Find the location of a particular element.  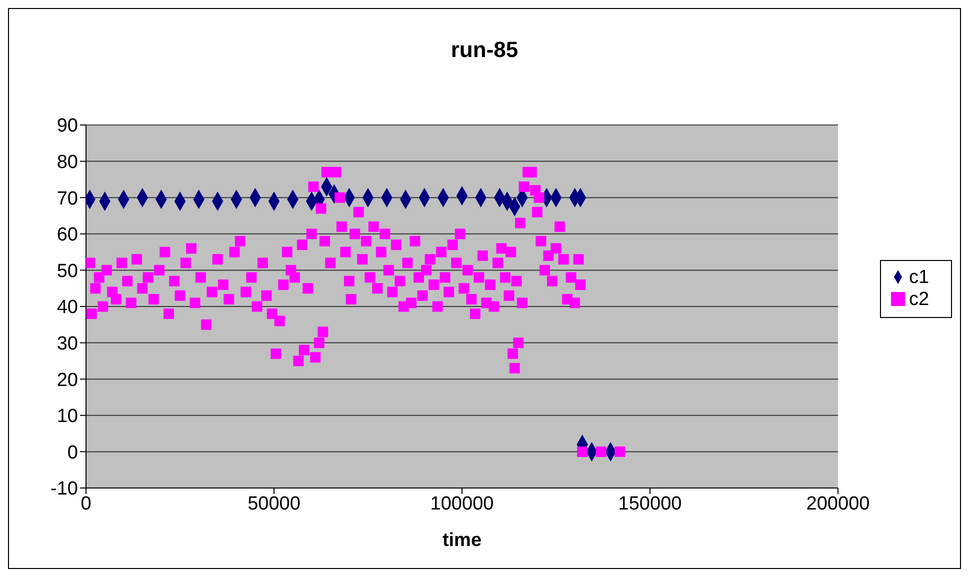

y-tick-label: 50 is located at coordinates (67, 271).